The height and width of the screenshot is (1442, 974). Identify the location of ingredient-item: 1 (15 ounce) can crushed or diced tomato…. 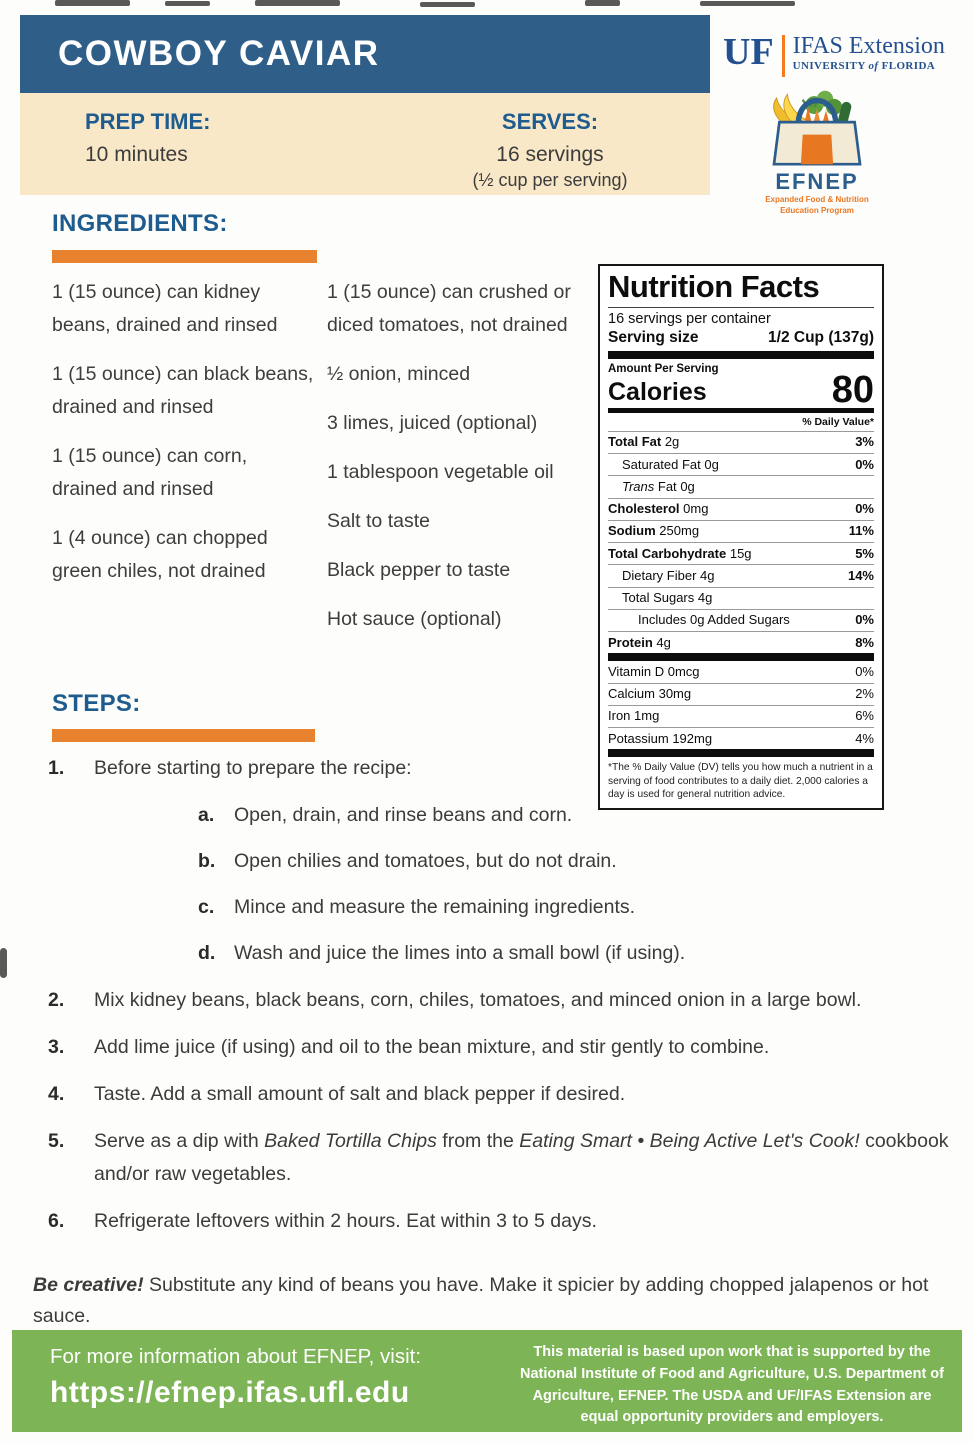
(449, 308).